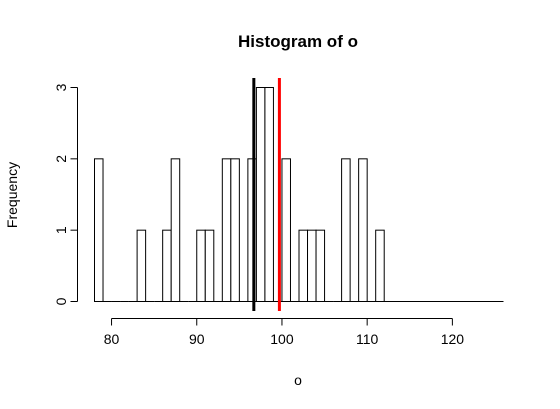 The image size is (560, 409). What do you see at coordinates (197, 339) in the screenshot?
I see `x-tick-label: 90` at bounding box center [197, 339].